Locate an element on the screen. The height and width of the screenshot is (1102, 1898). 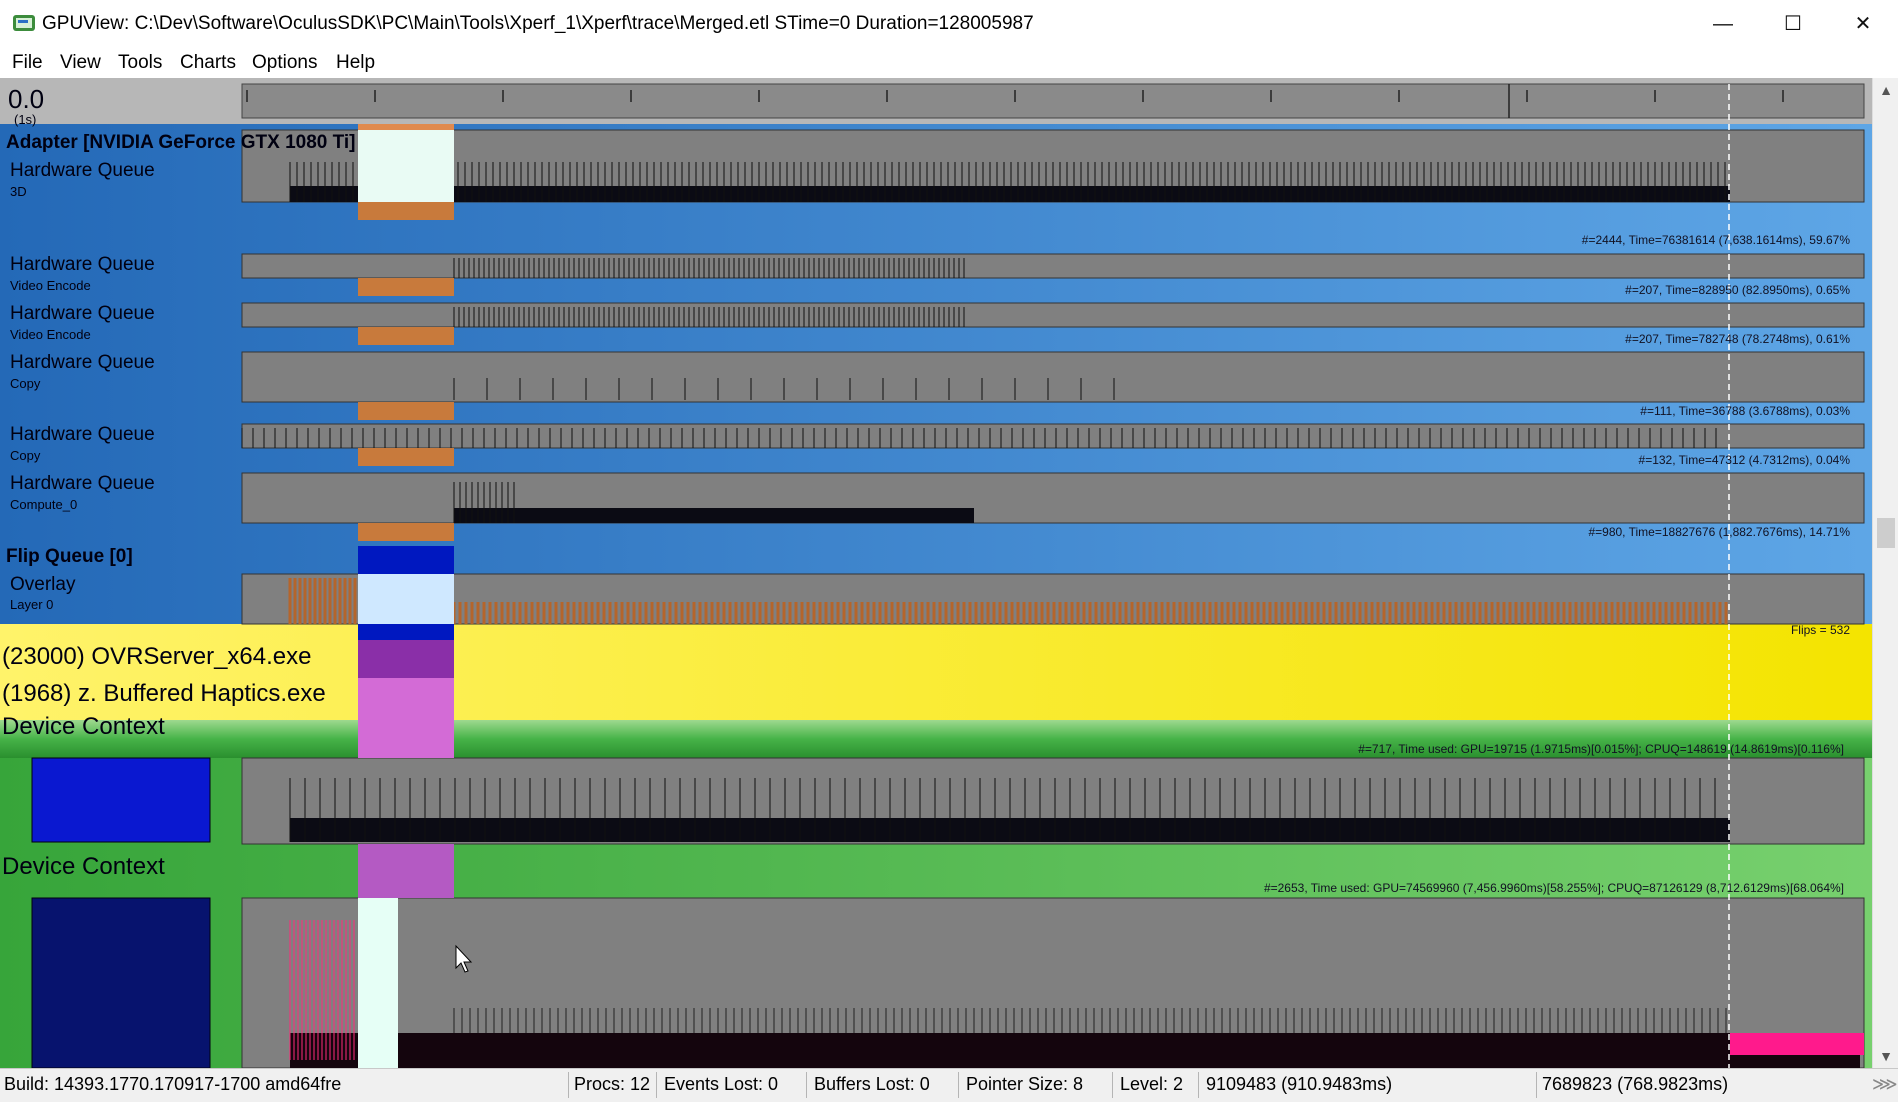
flip-queue-section is located at coordinates (936, 672).